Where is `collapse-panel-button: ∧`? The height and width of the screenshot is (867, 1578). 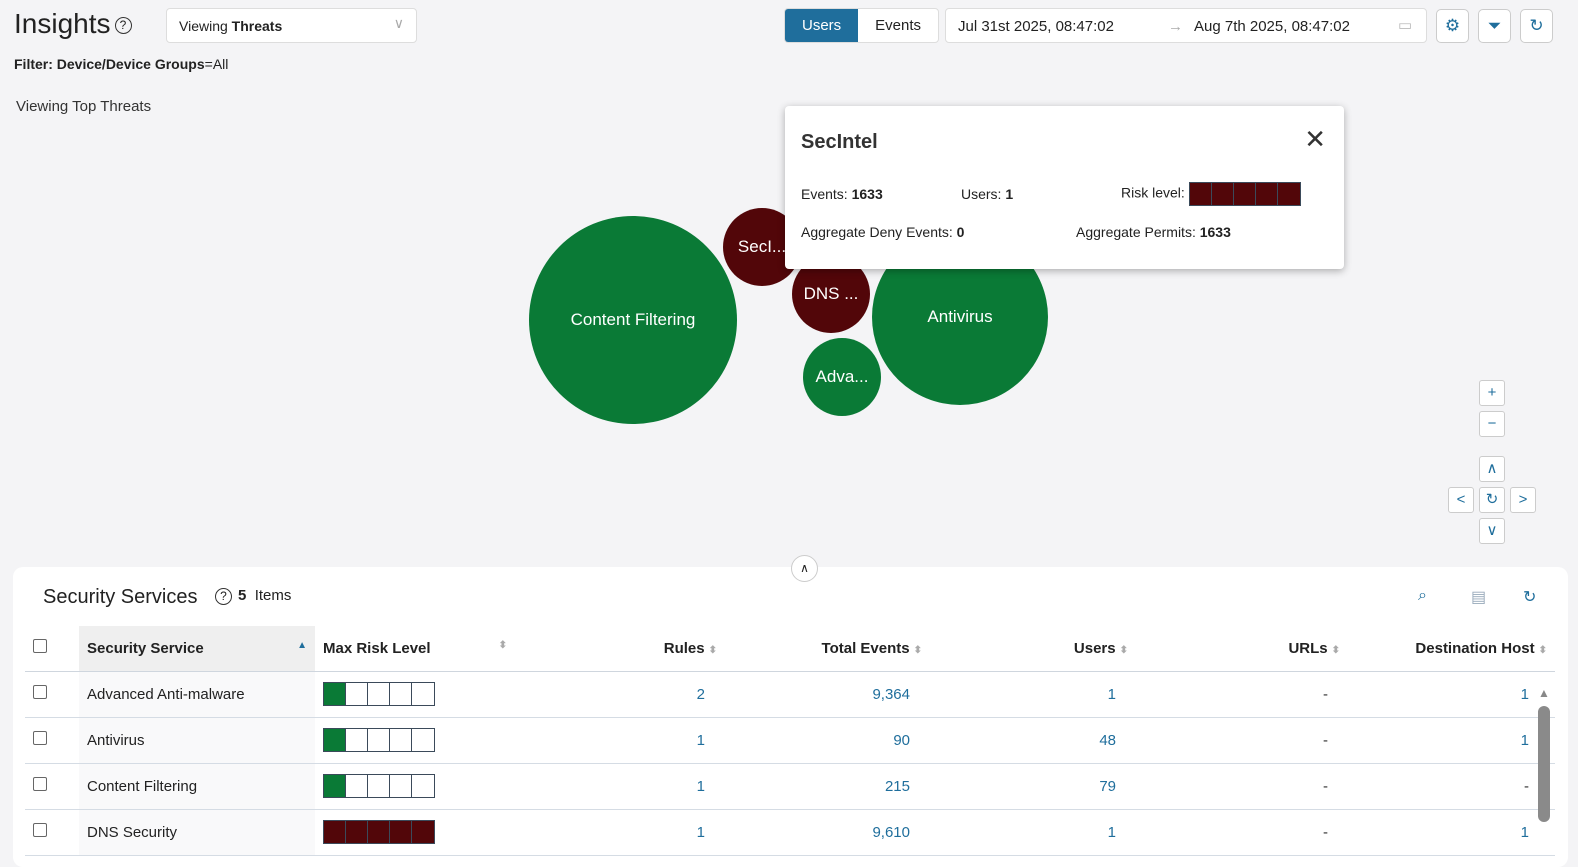
collapse-panel-button: ∧ is located at coordinates (804, 568).